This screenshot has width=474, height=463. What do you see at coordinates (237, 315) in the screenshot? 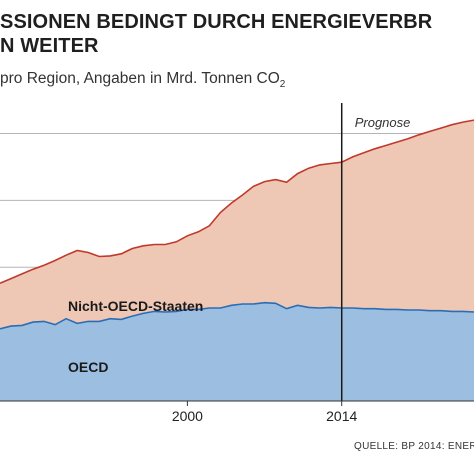
I see `line-oecd` at bounding box center [237, 315].